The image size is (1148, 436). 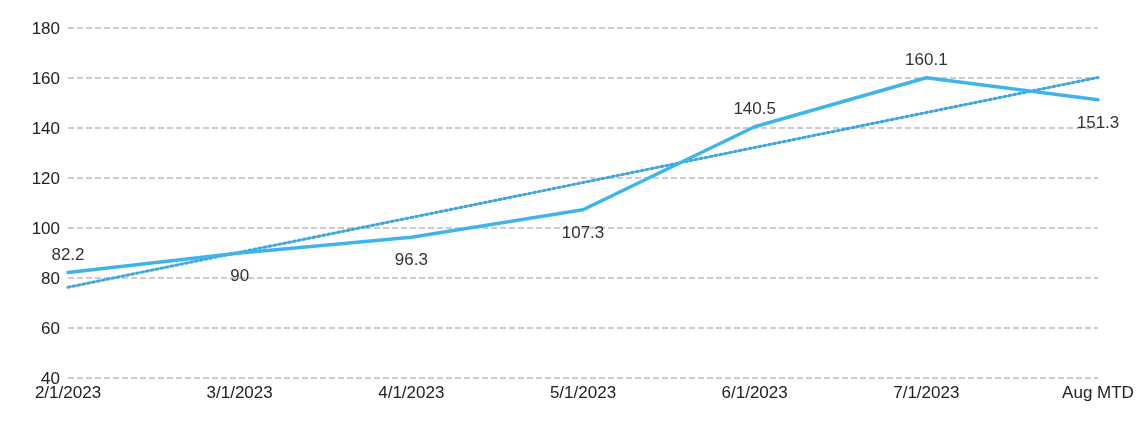 What do you see at coordinates (583, 393) in the screenshot?
I see `x-tick-label: 5/1/2023` at bounding box center [583, 393].